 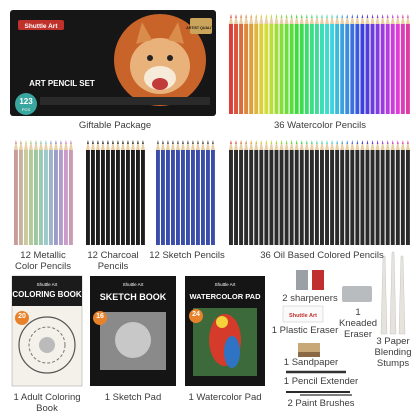 I want to click on quality-badge, so click(x=201, y=26).